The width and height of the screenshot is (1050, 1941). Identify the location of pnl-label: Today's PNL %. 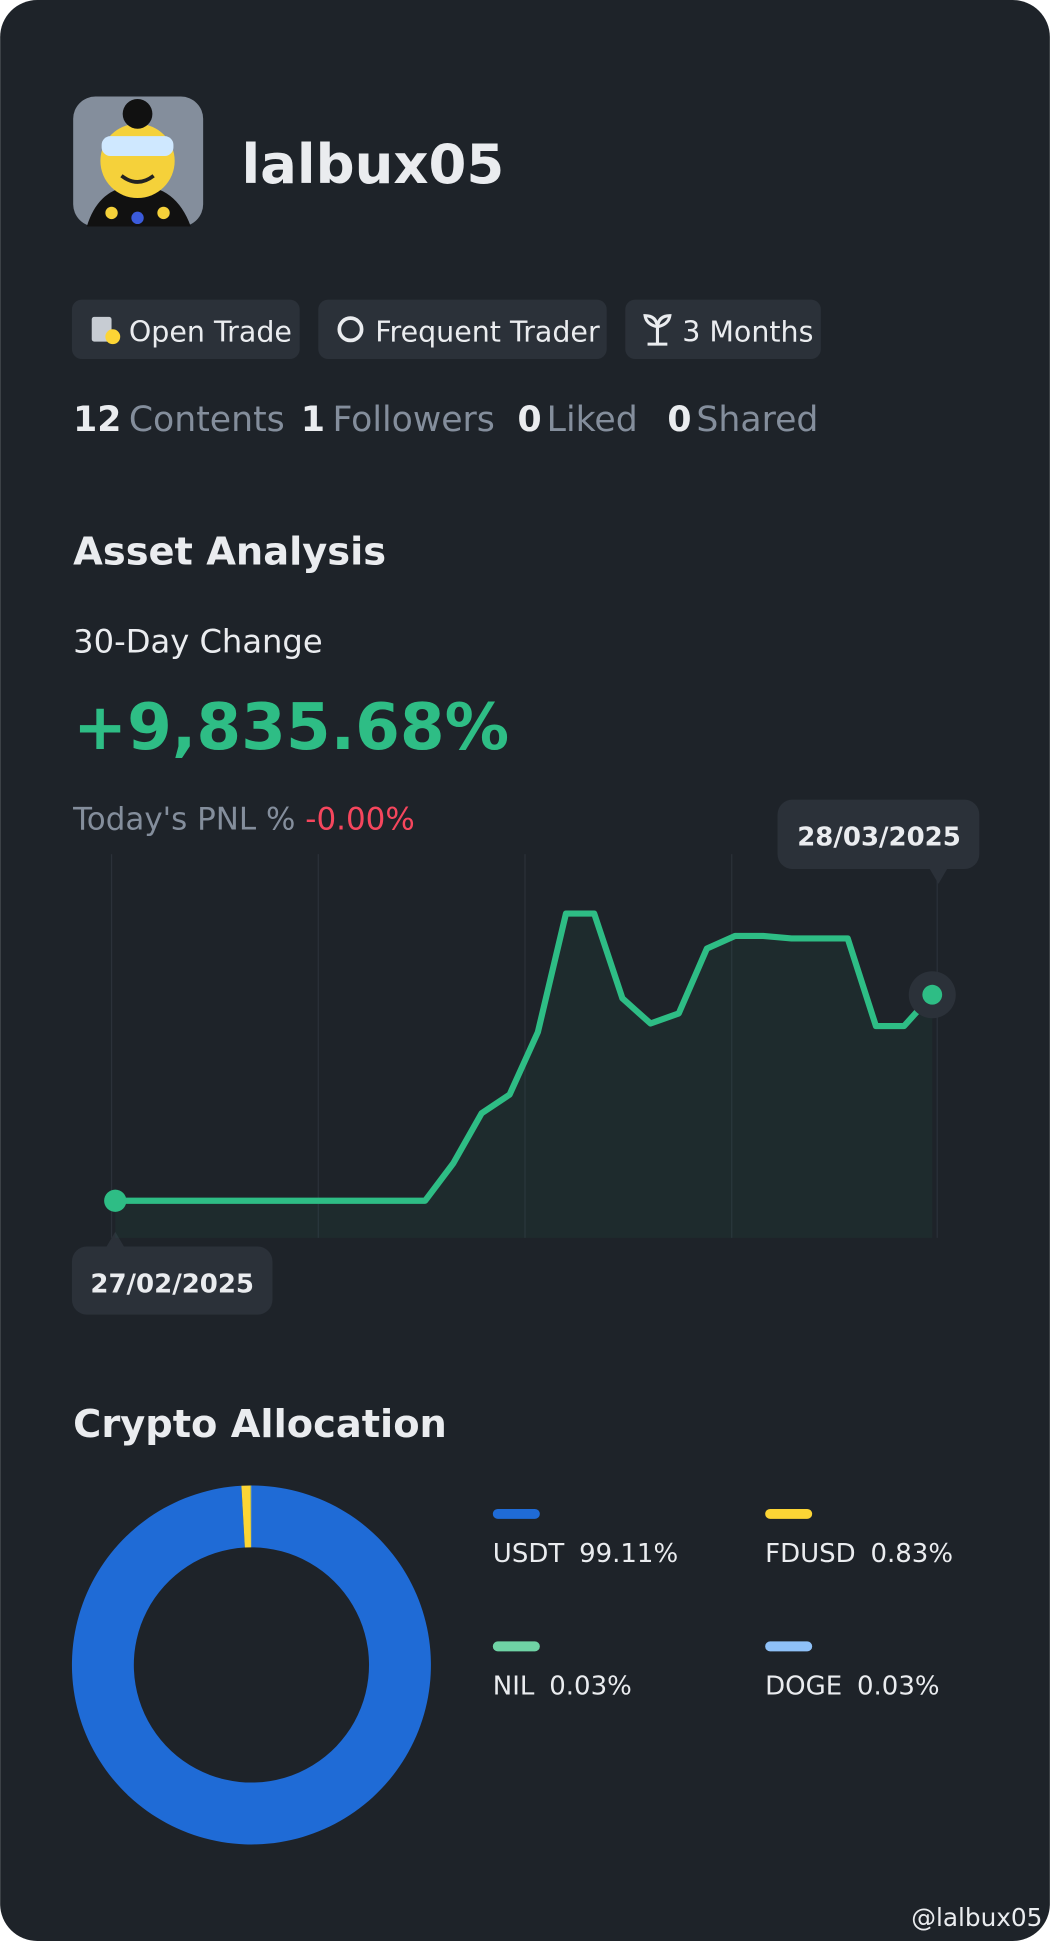
(183, 819).